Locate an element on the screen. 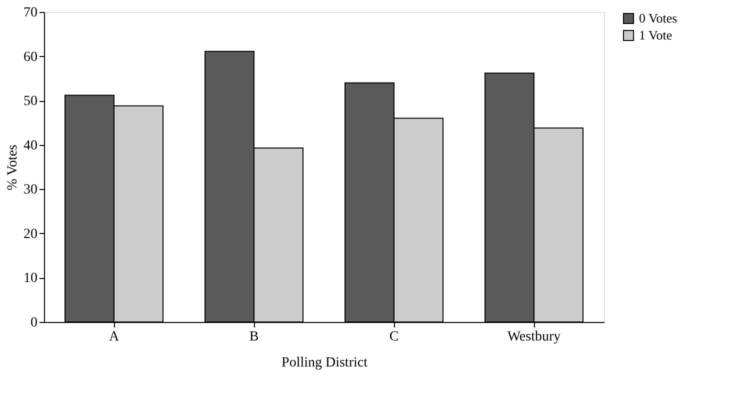  x-tick-label: B is located at coordinates (254, 337).